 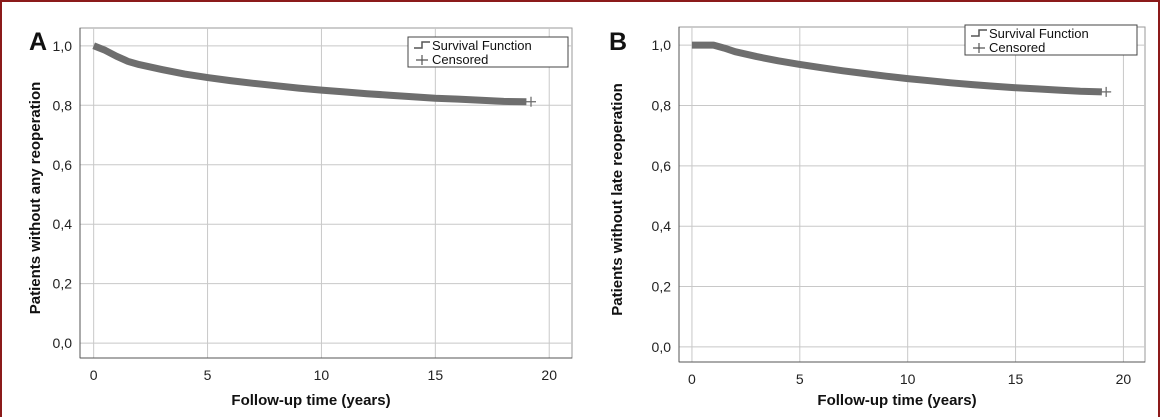 What do you see at coordinates (38, 42) in the screenshot?
I see `panel-label-a: A` at bounding box center [38, 42].